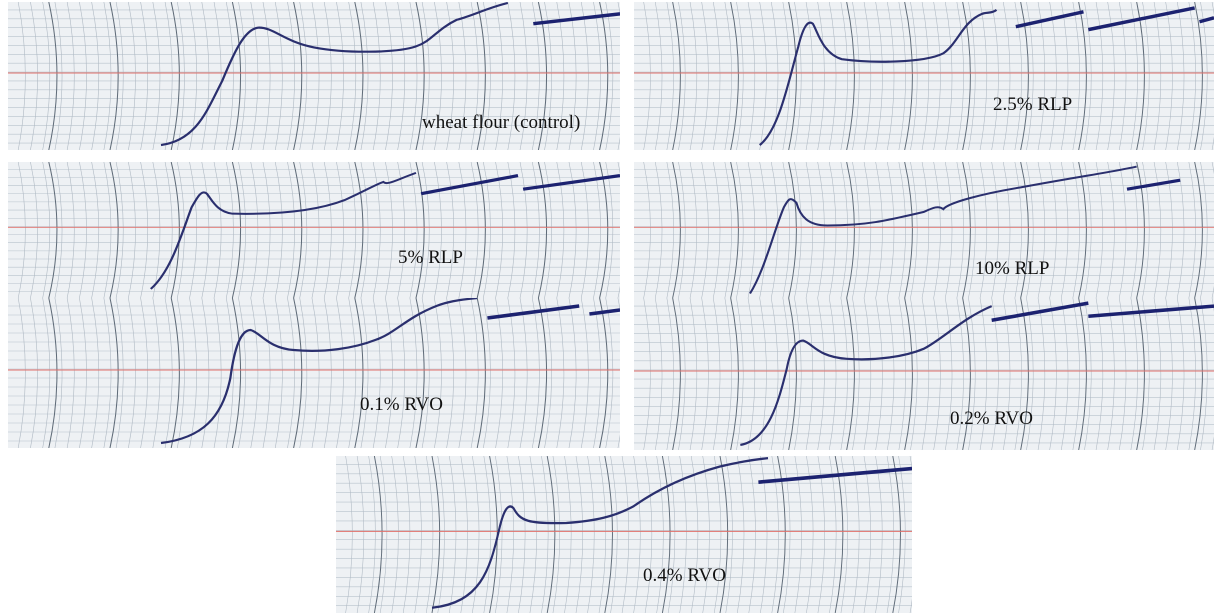 The height and width of the screenshot is (615, 1218). What do you see at coordinates (943, 229) in the screenshot?
I see `curve` at bounding box center [943, 229].